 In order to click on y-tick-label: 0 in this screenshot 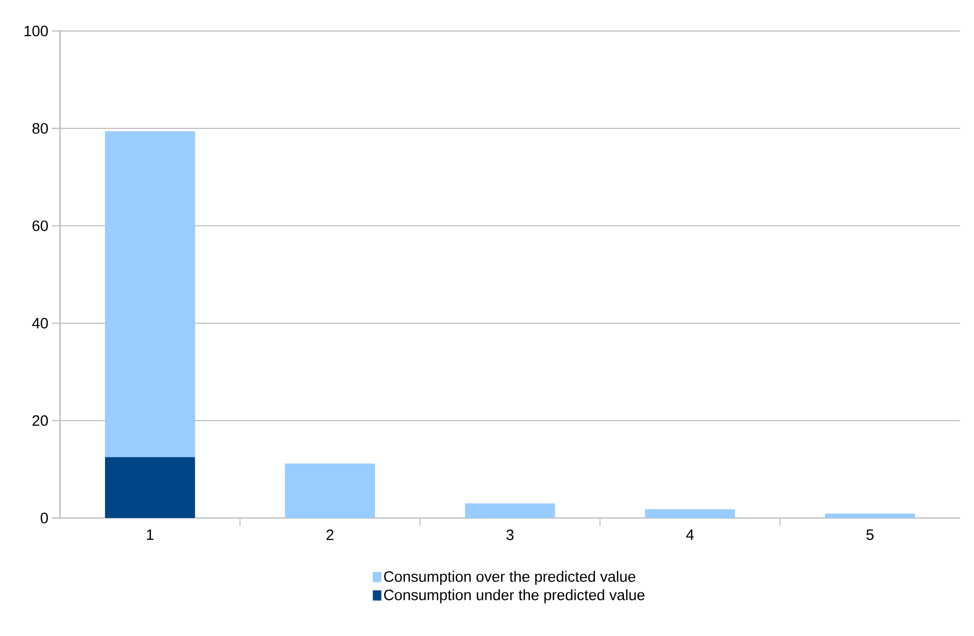, I will do `click(44, 518)`.